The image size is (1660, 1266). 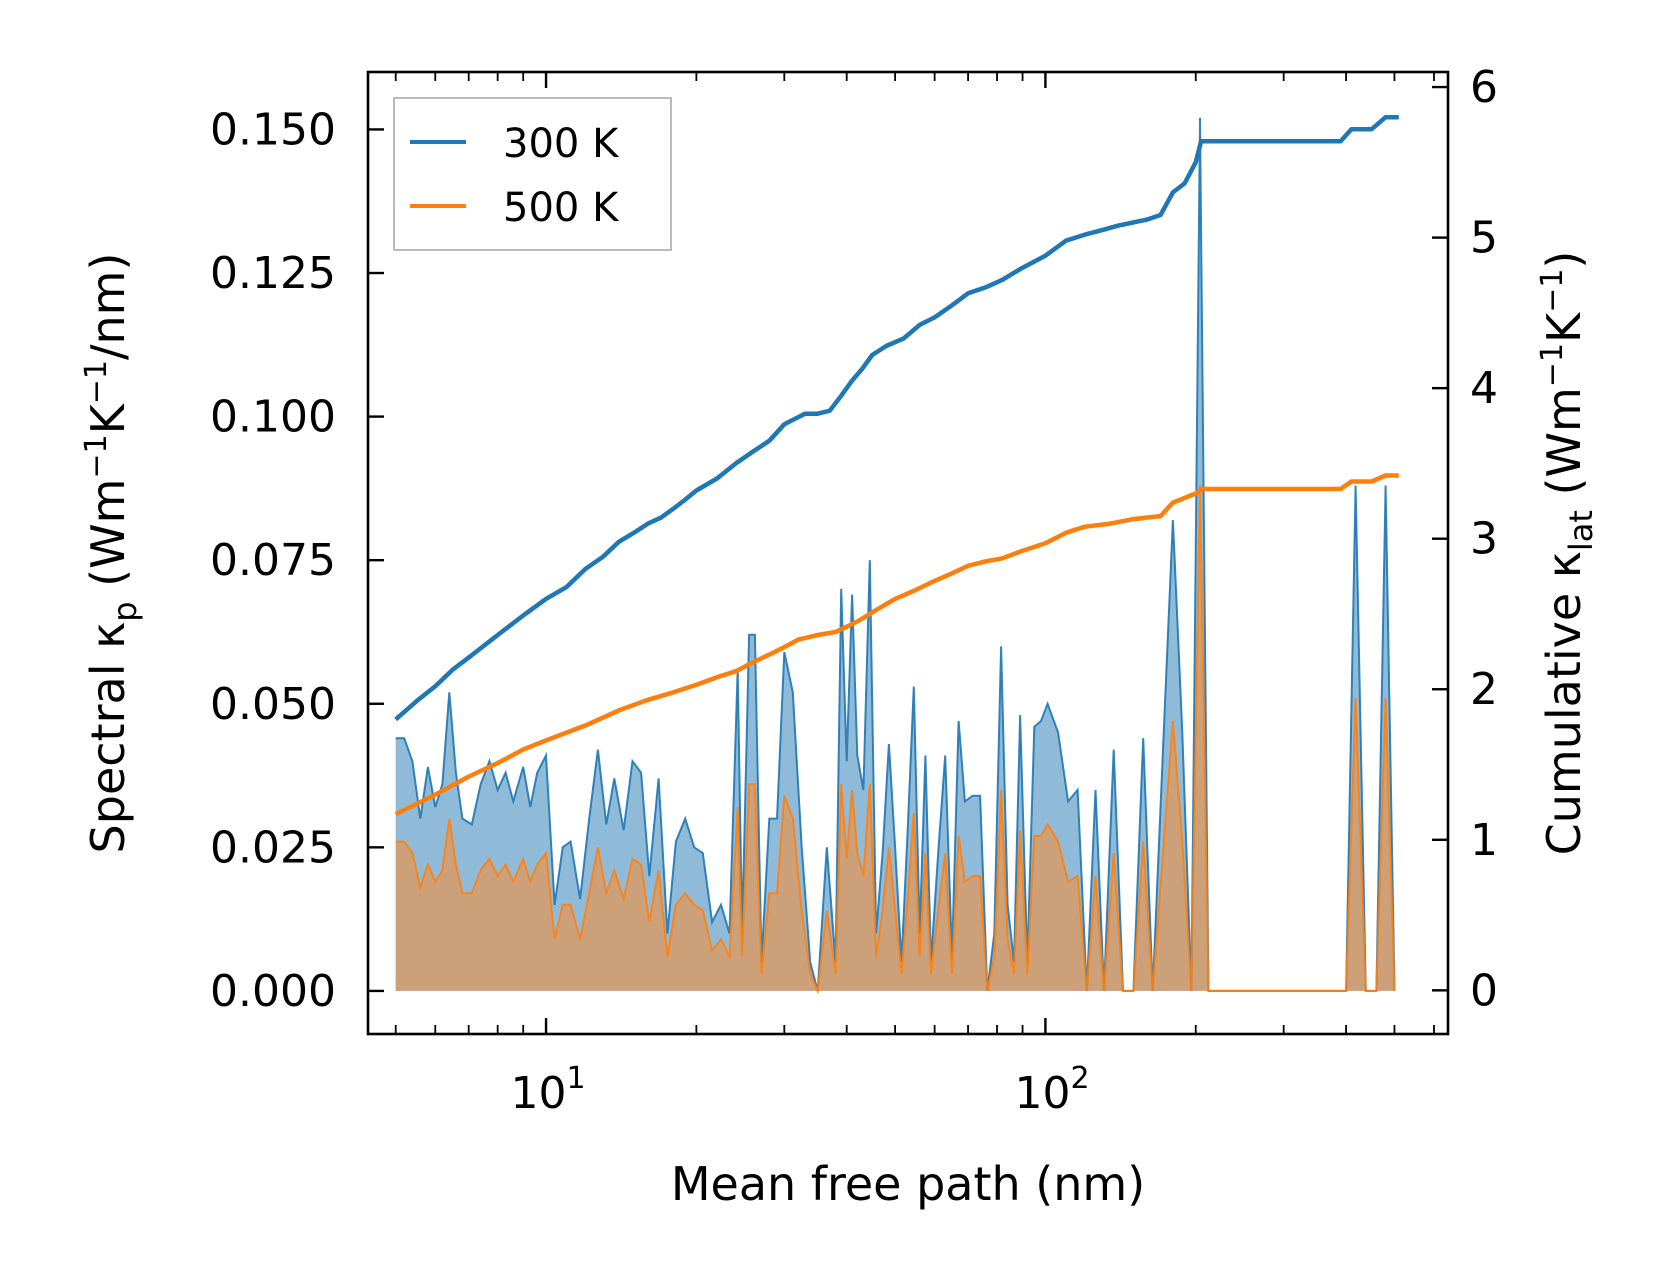 I want to click on legend: 300 K 500 K, so click(x=532, y=174).